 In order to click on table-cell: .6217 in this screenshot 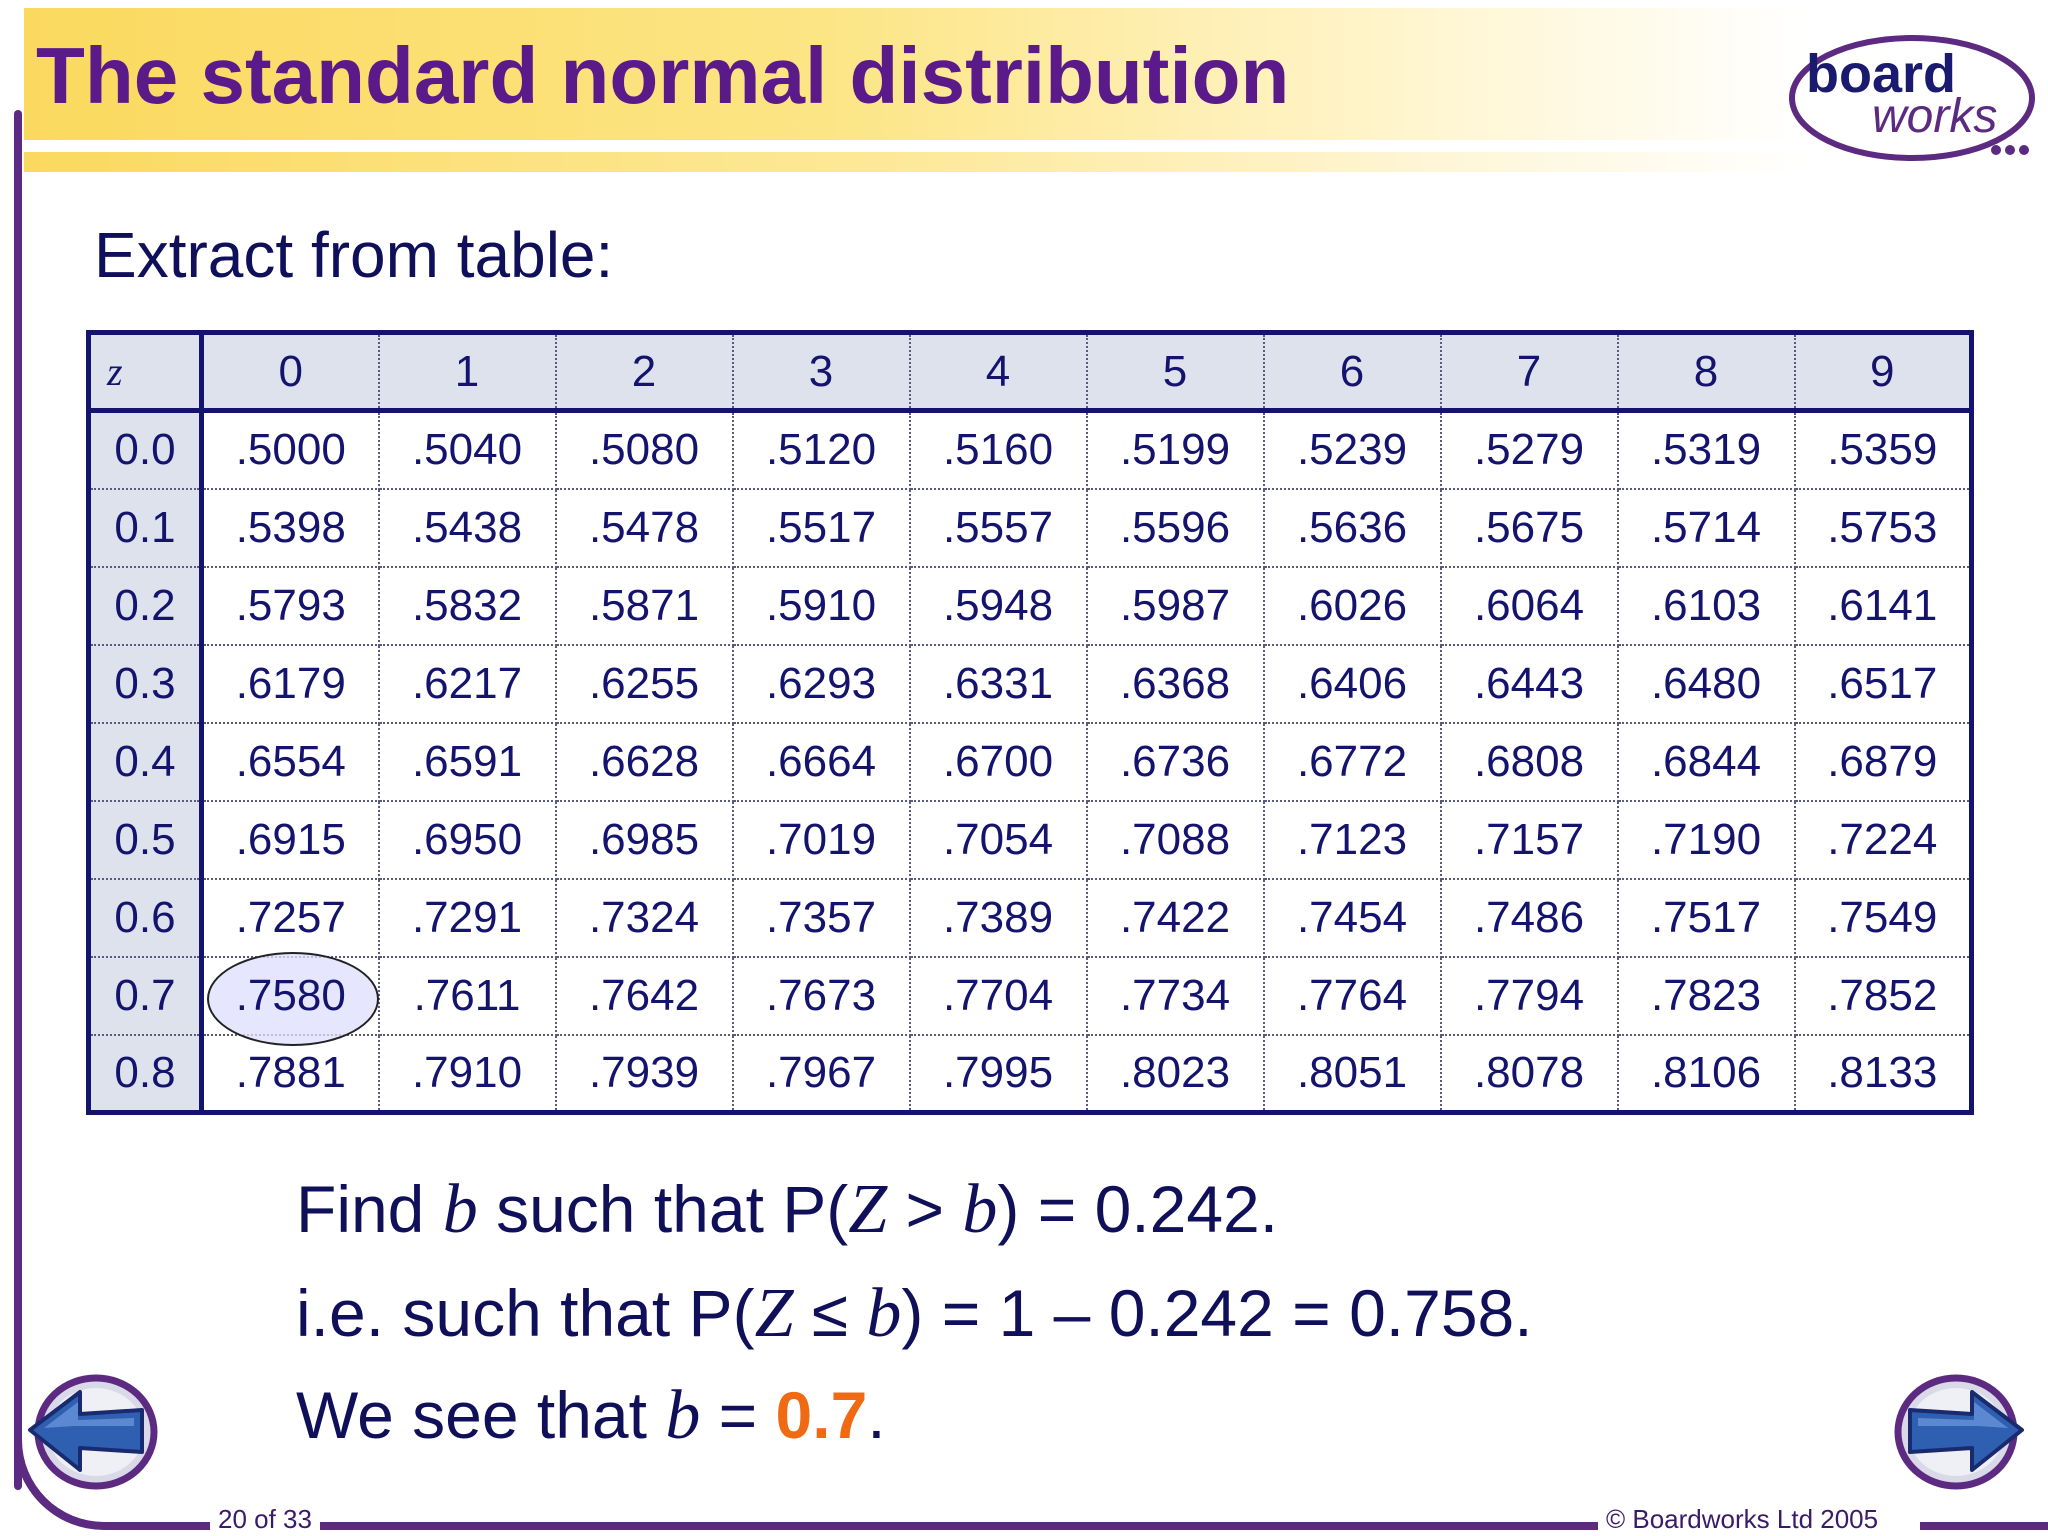, I will do `click(467, 683)`.